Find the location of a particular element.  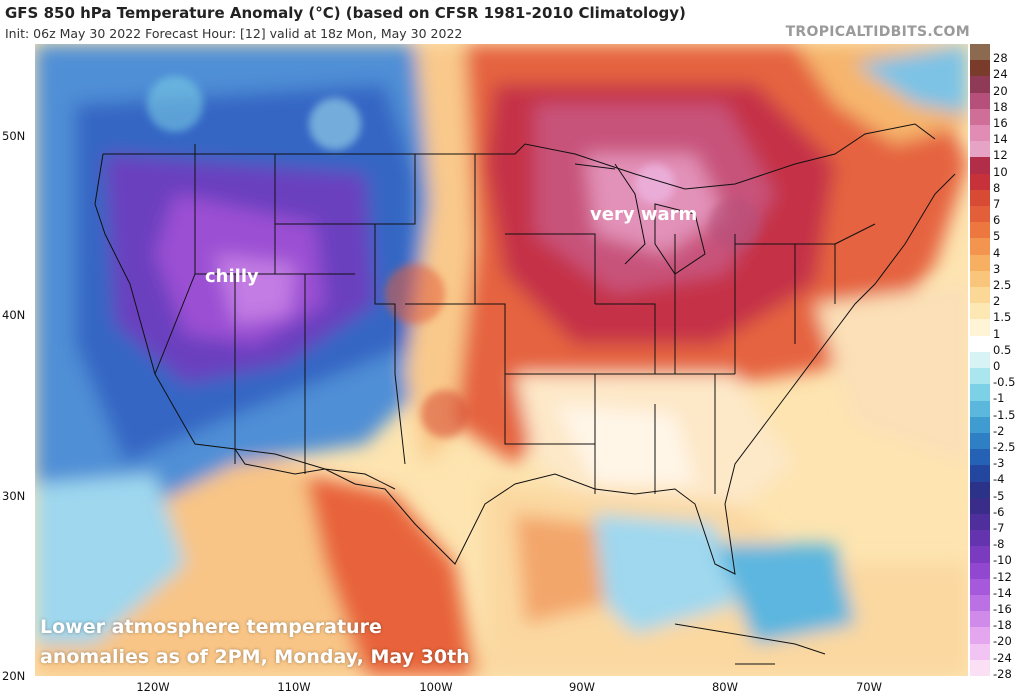

colorbar-label: -14 is located at coordinates (1002, 592).